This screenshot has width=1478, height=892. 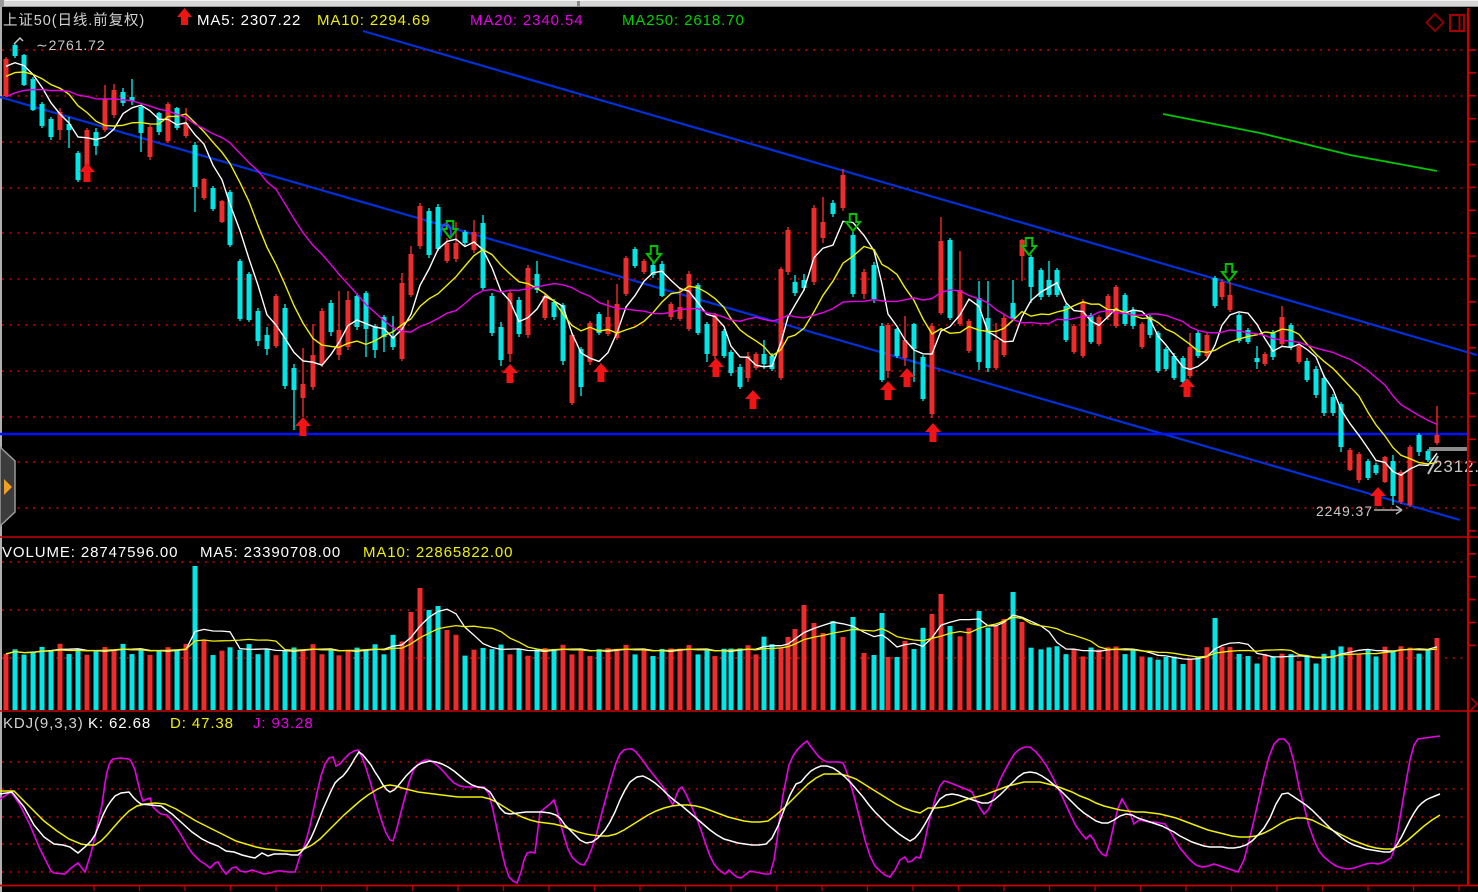 What do you see at coordinates (1455, 466) in the screenshot?
I see `svg-text: 2312.` at bounding box center [1455, 466].